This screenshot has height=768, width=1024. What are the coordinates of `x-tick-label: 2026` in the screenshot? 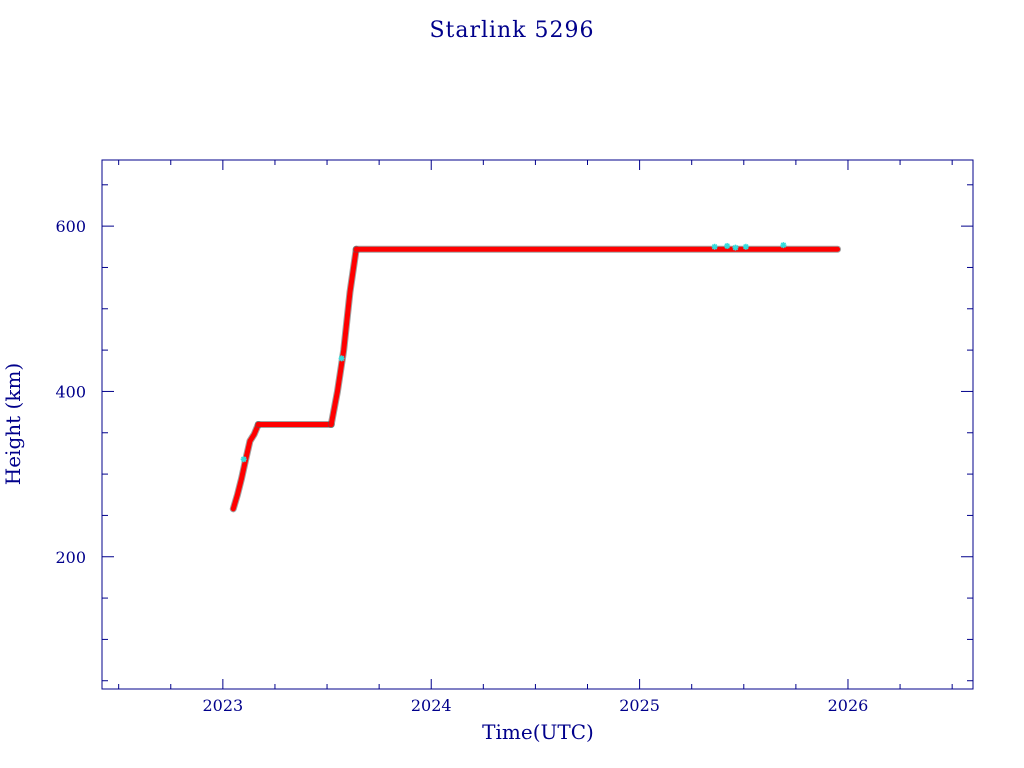 It's located at (848, 705).